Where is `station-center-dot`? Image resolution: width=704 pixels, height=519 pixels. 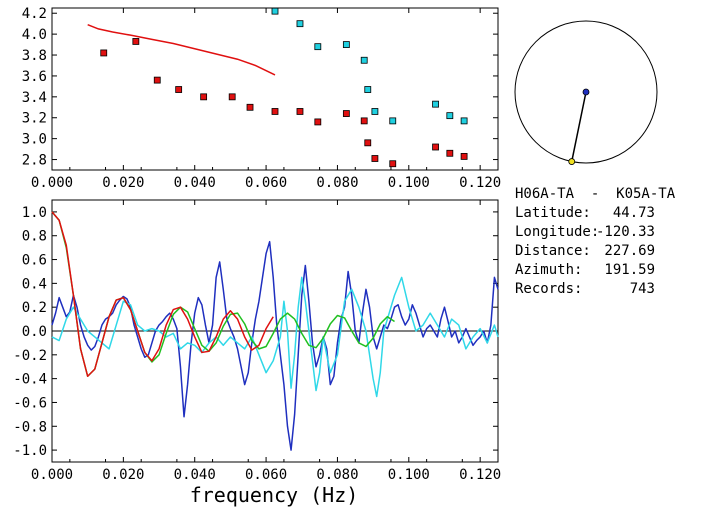
station-center-dot is located at coordinates (586, 92).